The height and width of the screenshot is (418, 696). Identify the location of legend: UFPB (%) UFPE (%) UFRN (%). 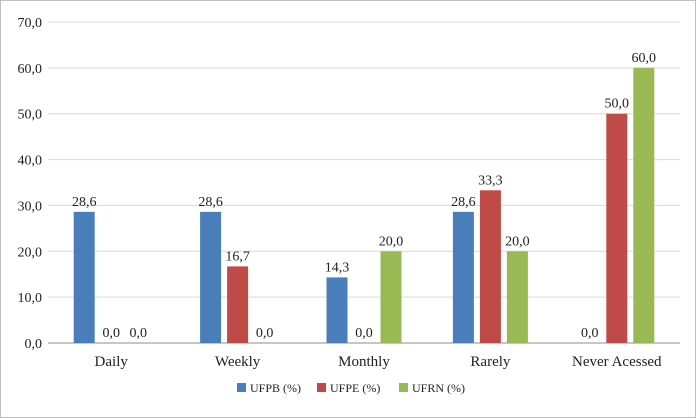
(351, 388).